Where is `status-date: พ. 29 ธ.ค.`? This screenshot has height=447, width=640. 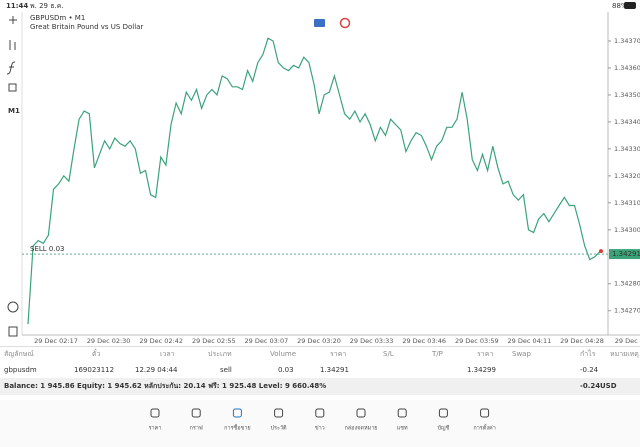
status-date: พ. 29 ธ.ค. is located at coordinates (47, 6).